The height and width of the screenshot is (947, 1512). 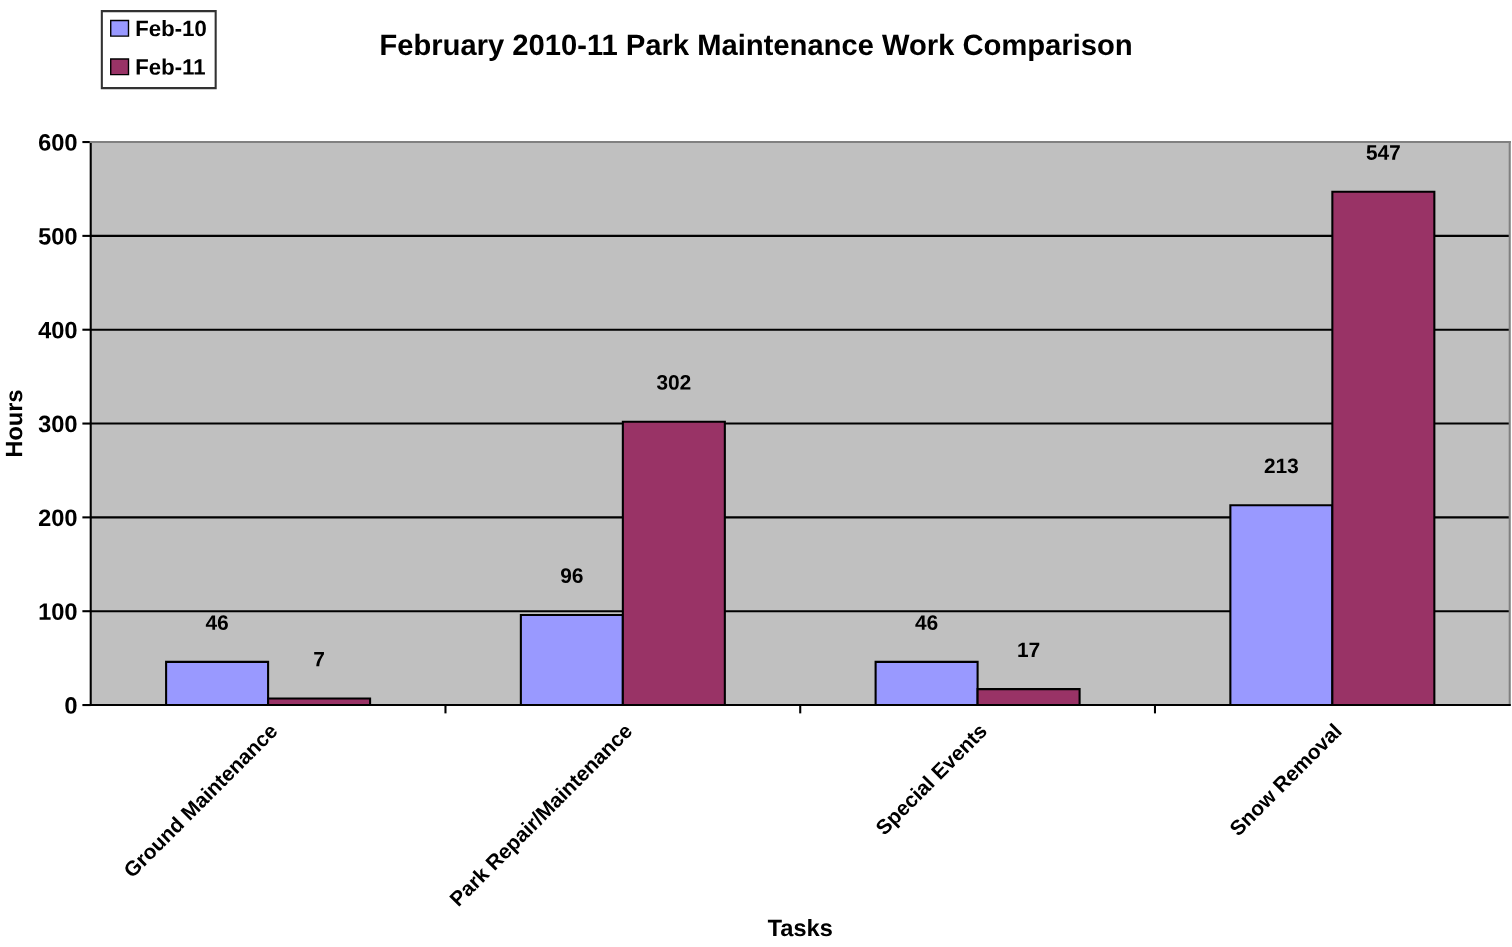 What do you see at coordinates (171, 28) in the screenshot?
I see `legend-label: Feb-10` at bounding box center [171, 28].